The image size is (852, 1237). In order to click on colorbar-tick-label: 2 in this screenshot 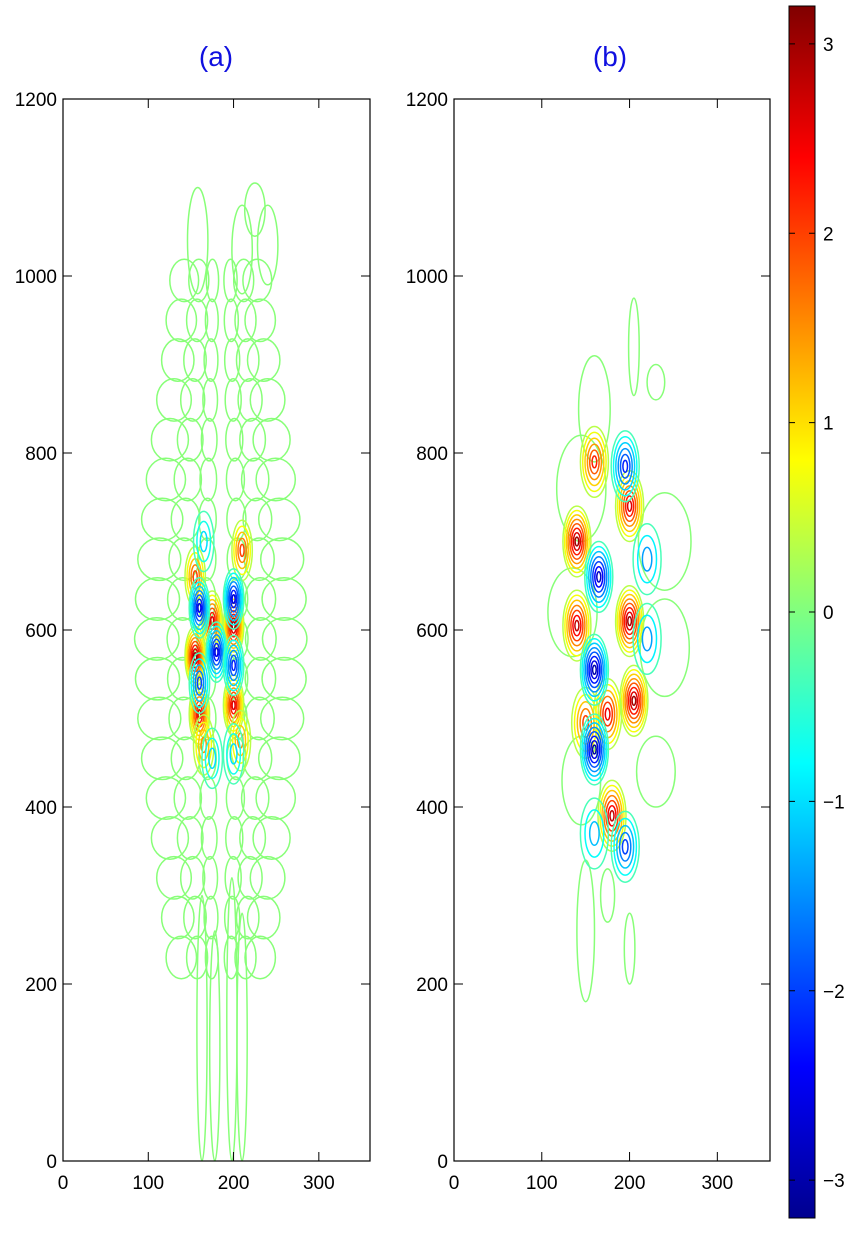, I will do `click(828, 234)`.